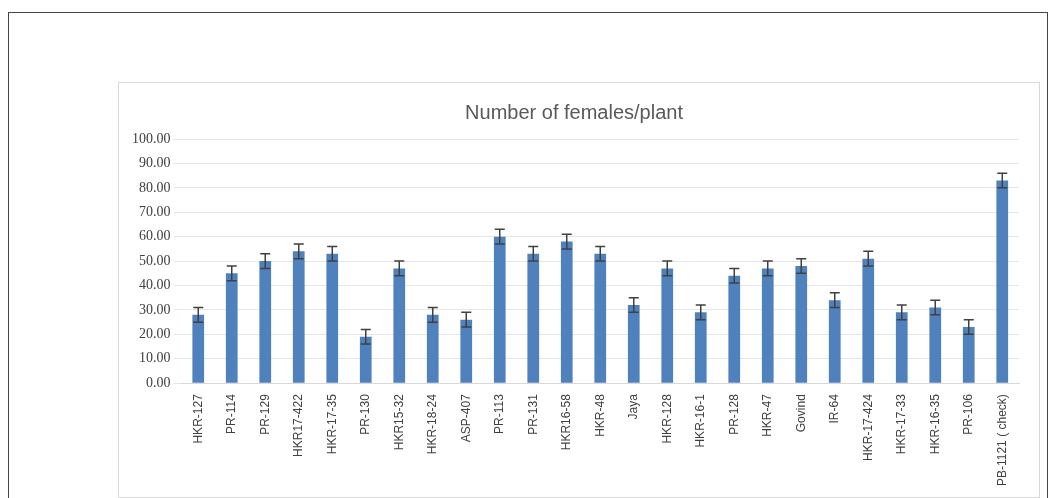  I want to click on x-tick-label: HKR15-32, so click(398, 422).